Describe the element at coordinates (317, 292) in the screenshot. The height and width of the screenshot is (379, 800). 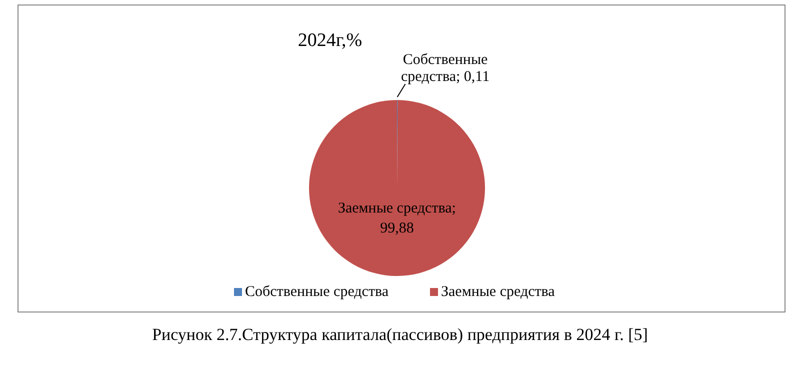
I see `legend-label: Собственные средства` at that location.